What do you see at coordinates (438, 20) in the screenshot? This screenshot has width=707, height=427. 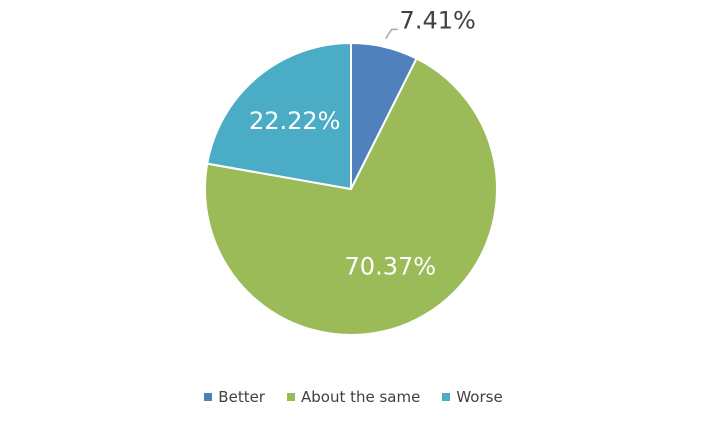 I see `data-label: 7.41%` at bounding box center [438, 20].